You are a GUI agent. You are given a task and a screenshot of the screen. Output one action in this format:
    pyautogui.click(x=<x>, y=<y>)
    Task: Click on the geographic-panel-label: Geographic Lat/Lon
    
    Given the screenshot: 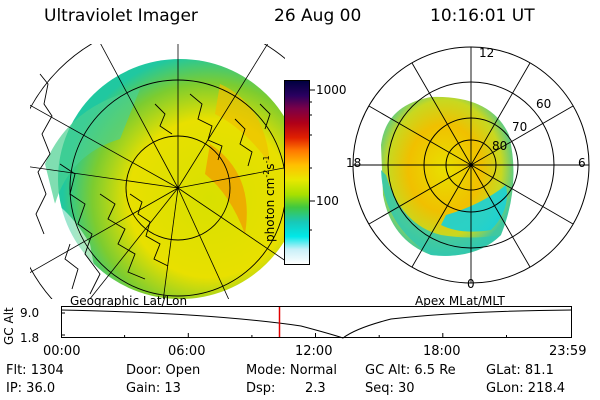 What is the action you would take?
    pyautogui.click(x=129, y=301)
    